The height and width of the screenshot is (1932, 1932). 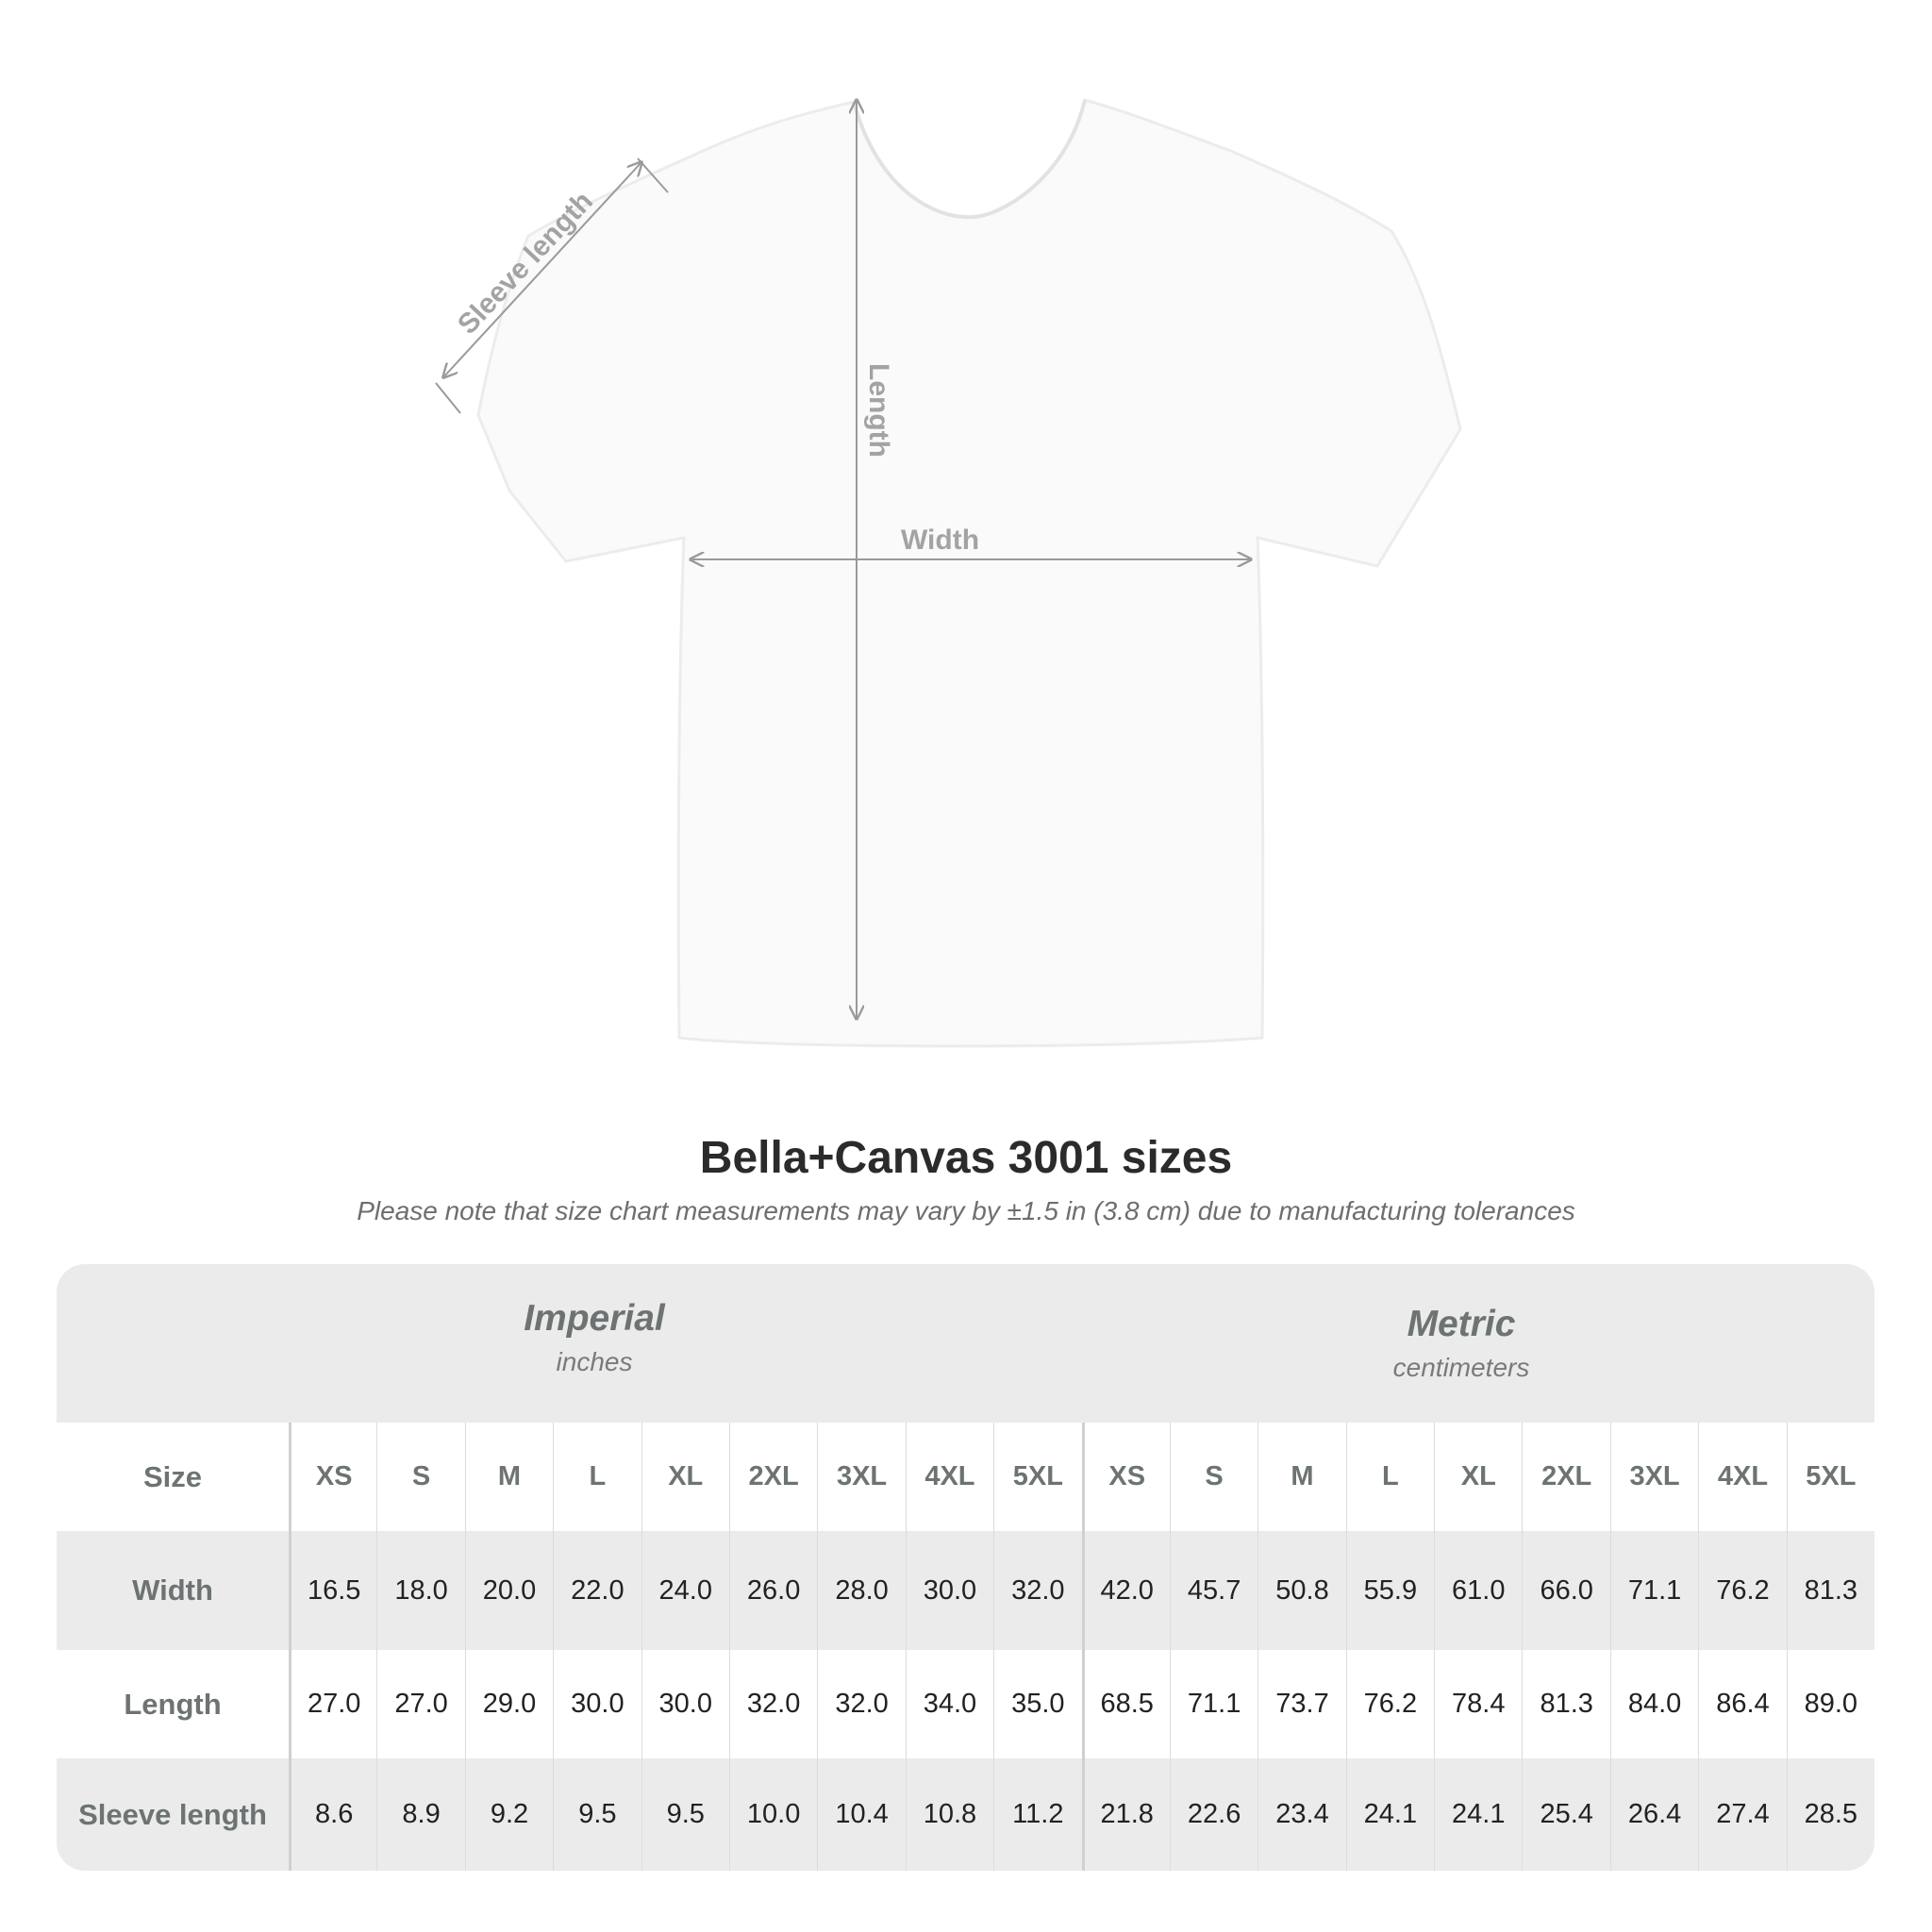 What do you see at coordinates (861, 1814) in the screenshot?
I see `table-cell: 10.4` at bounding box center [861, 1814].